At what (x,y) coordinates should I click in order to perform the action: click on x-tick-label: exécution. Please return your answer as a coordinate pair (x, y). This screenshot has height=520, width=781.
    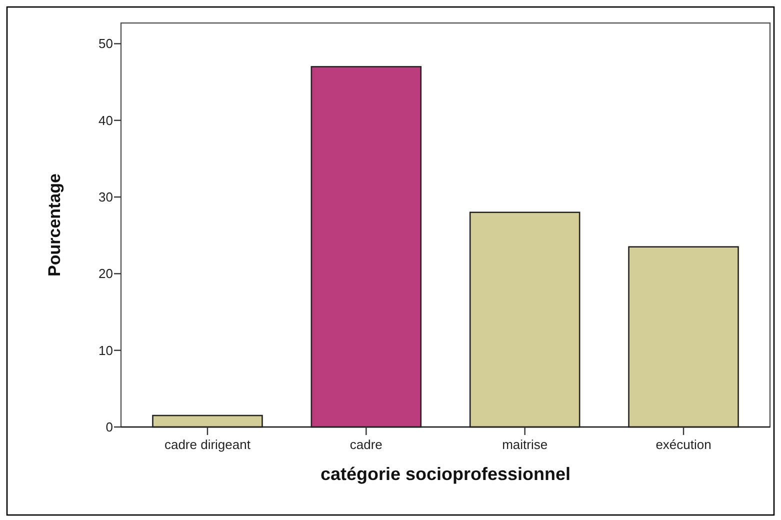
    Looking at the image, I should click on (684, 444).